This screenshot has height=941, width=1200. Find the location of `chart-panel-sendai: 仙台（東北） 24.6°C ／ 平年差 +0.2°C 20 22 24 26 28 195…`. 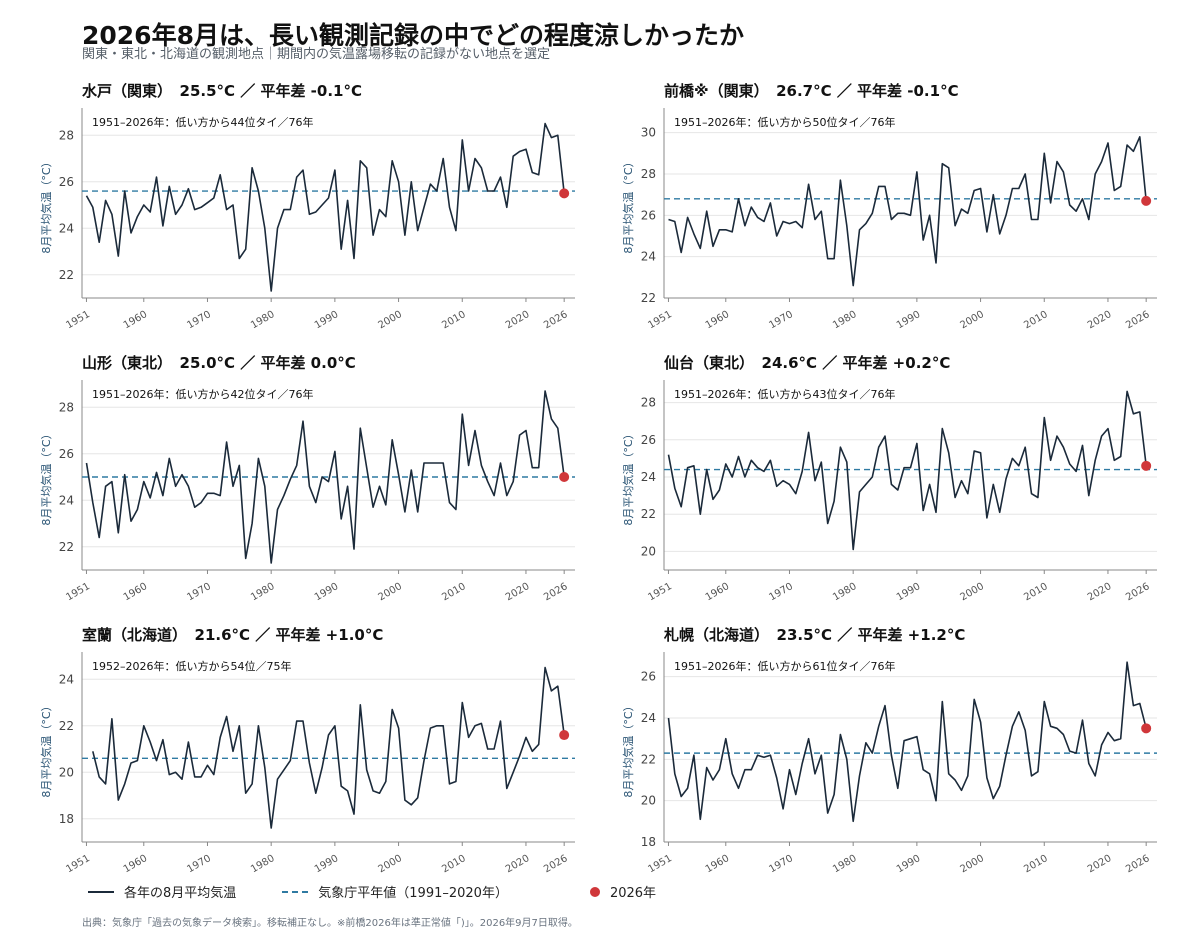

chart-panel-sendai: 仙台（東北） 24.6°C ／ 平年差 +0.2°C 20 22 24 26 28 195… is located at coordinates (882, 477).